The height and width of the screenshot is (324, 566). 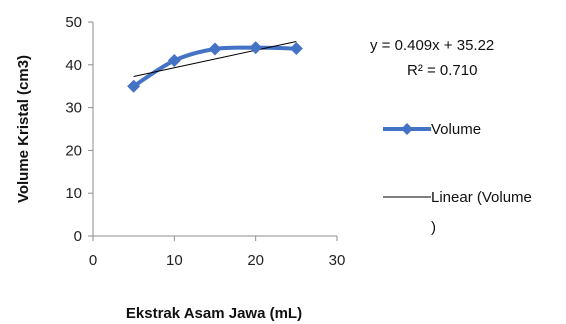 I want to click on x-tick-label: 10, so click(x=174, y=260).